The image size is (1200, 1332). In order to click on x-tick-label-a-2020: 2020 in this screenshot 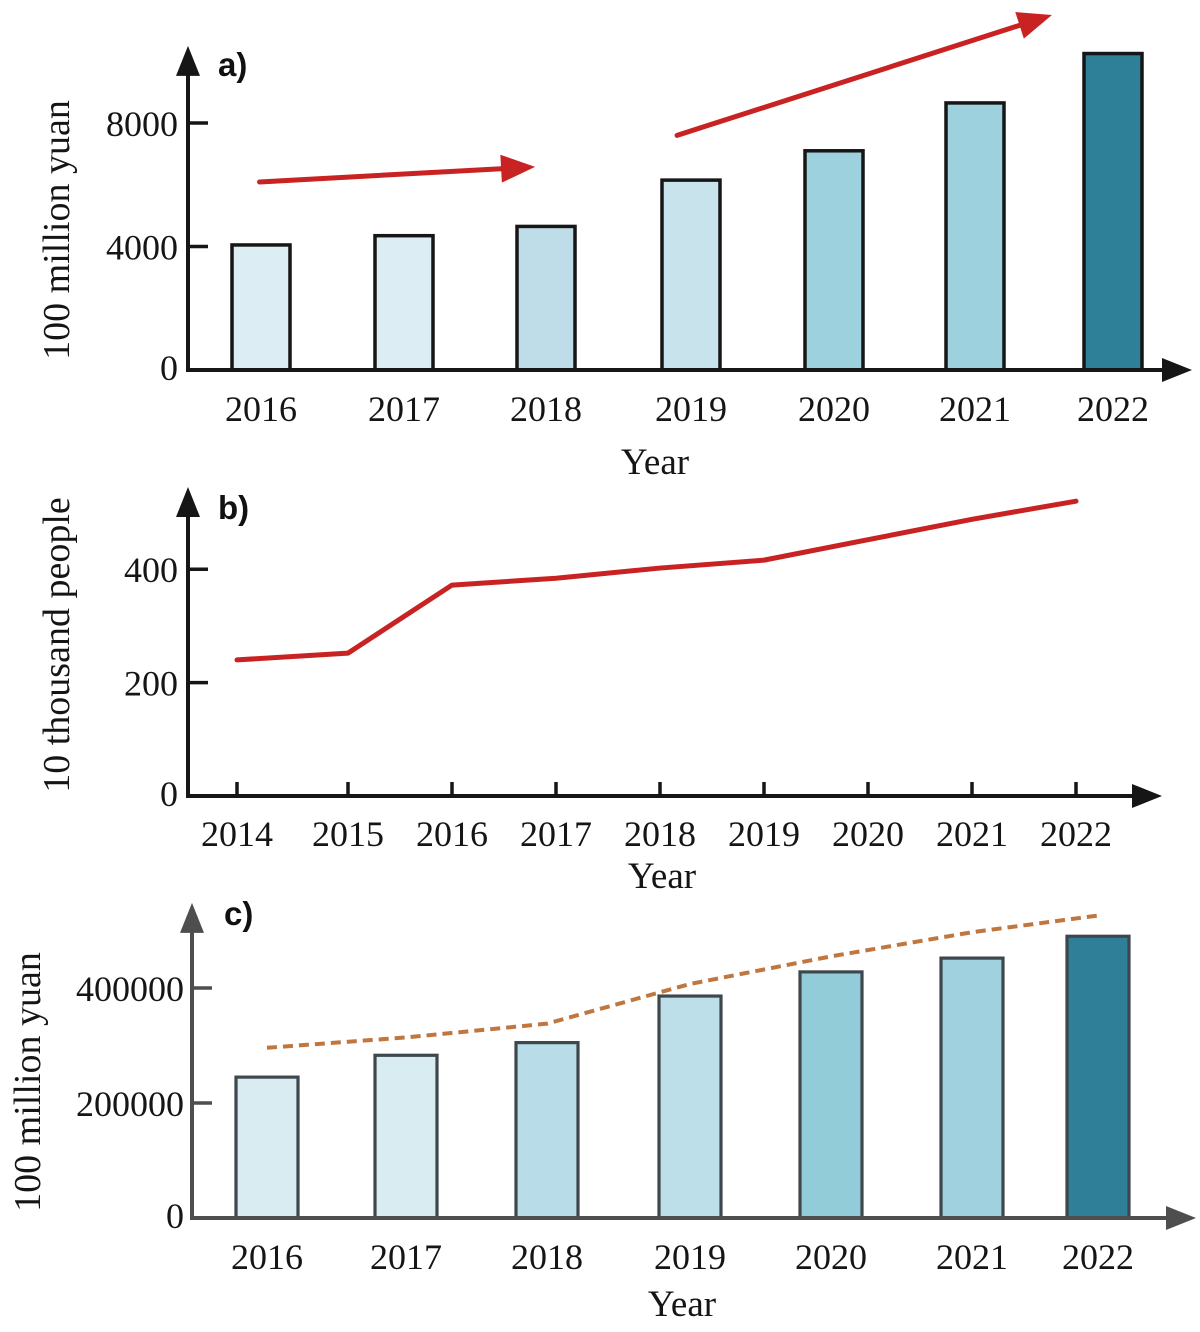, I will do `click(834, 409)`.